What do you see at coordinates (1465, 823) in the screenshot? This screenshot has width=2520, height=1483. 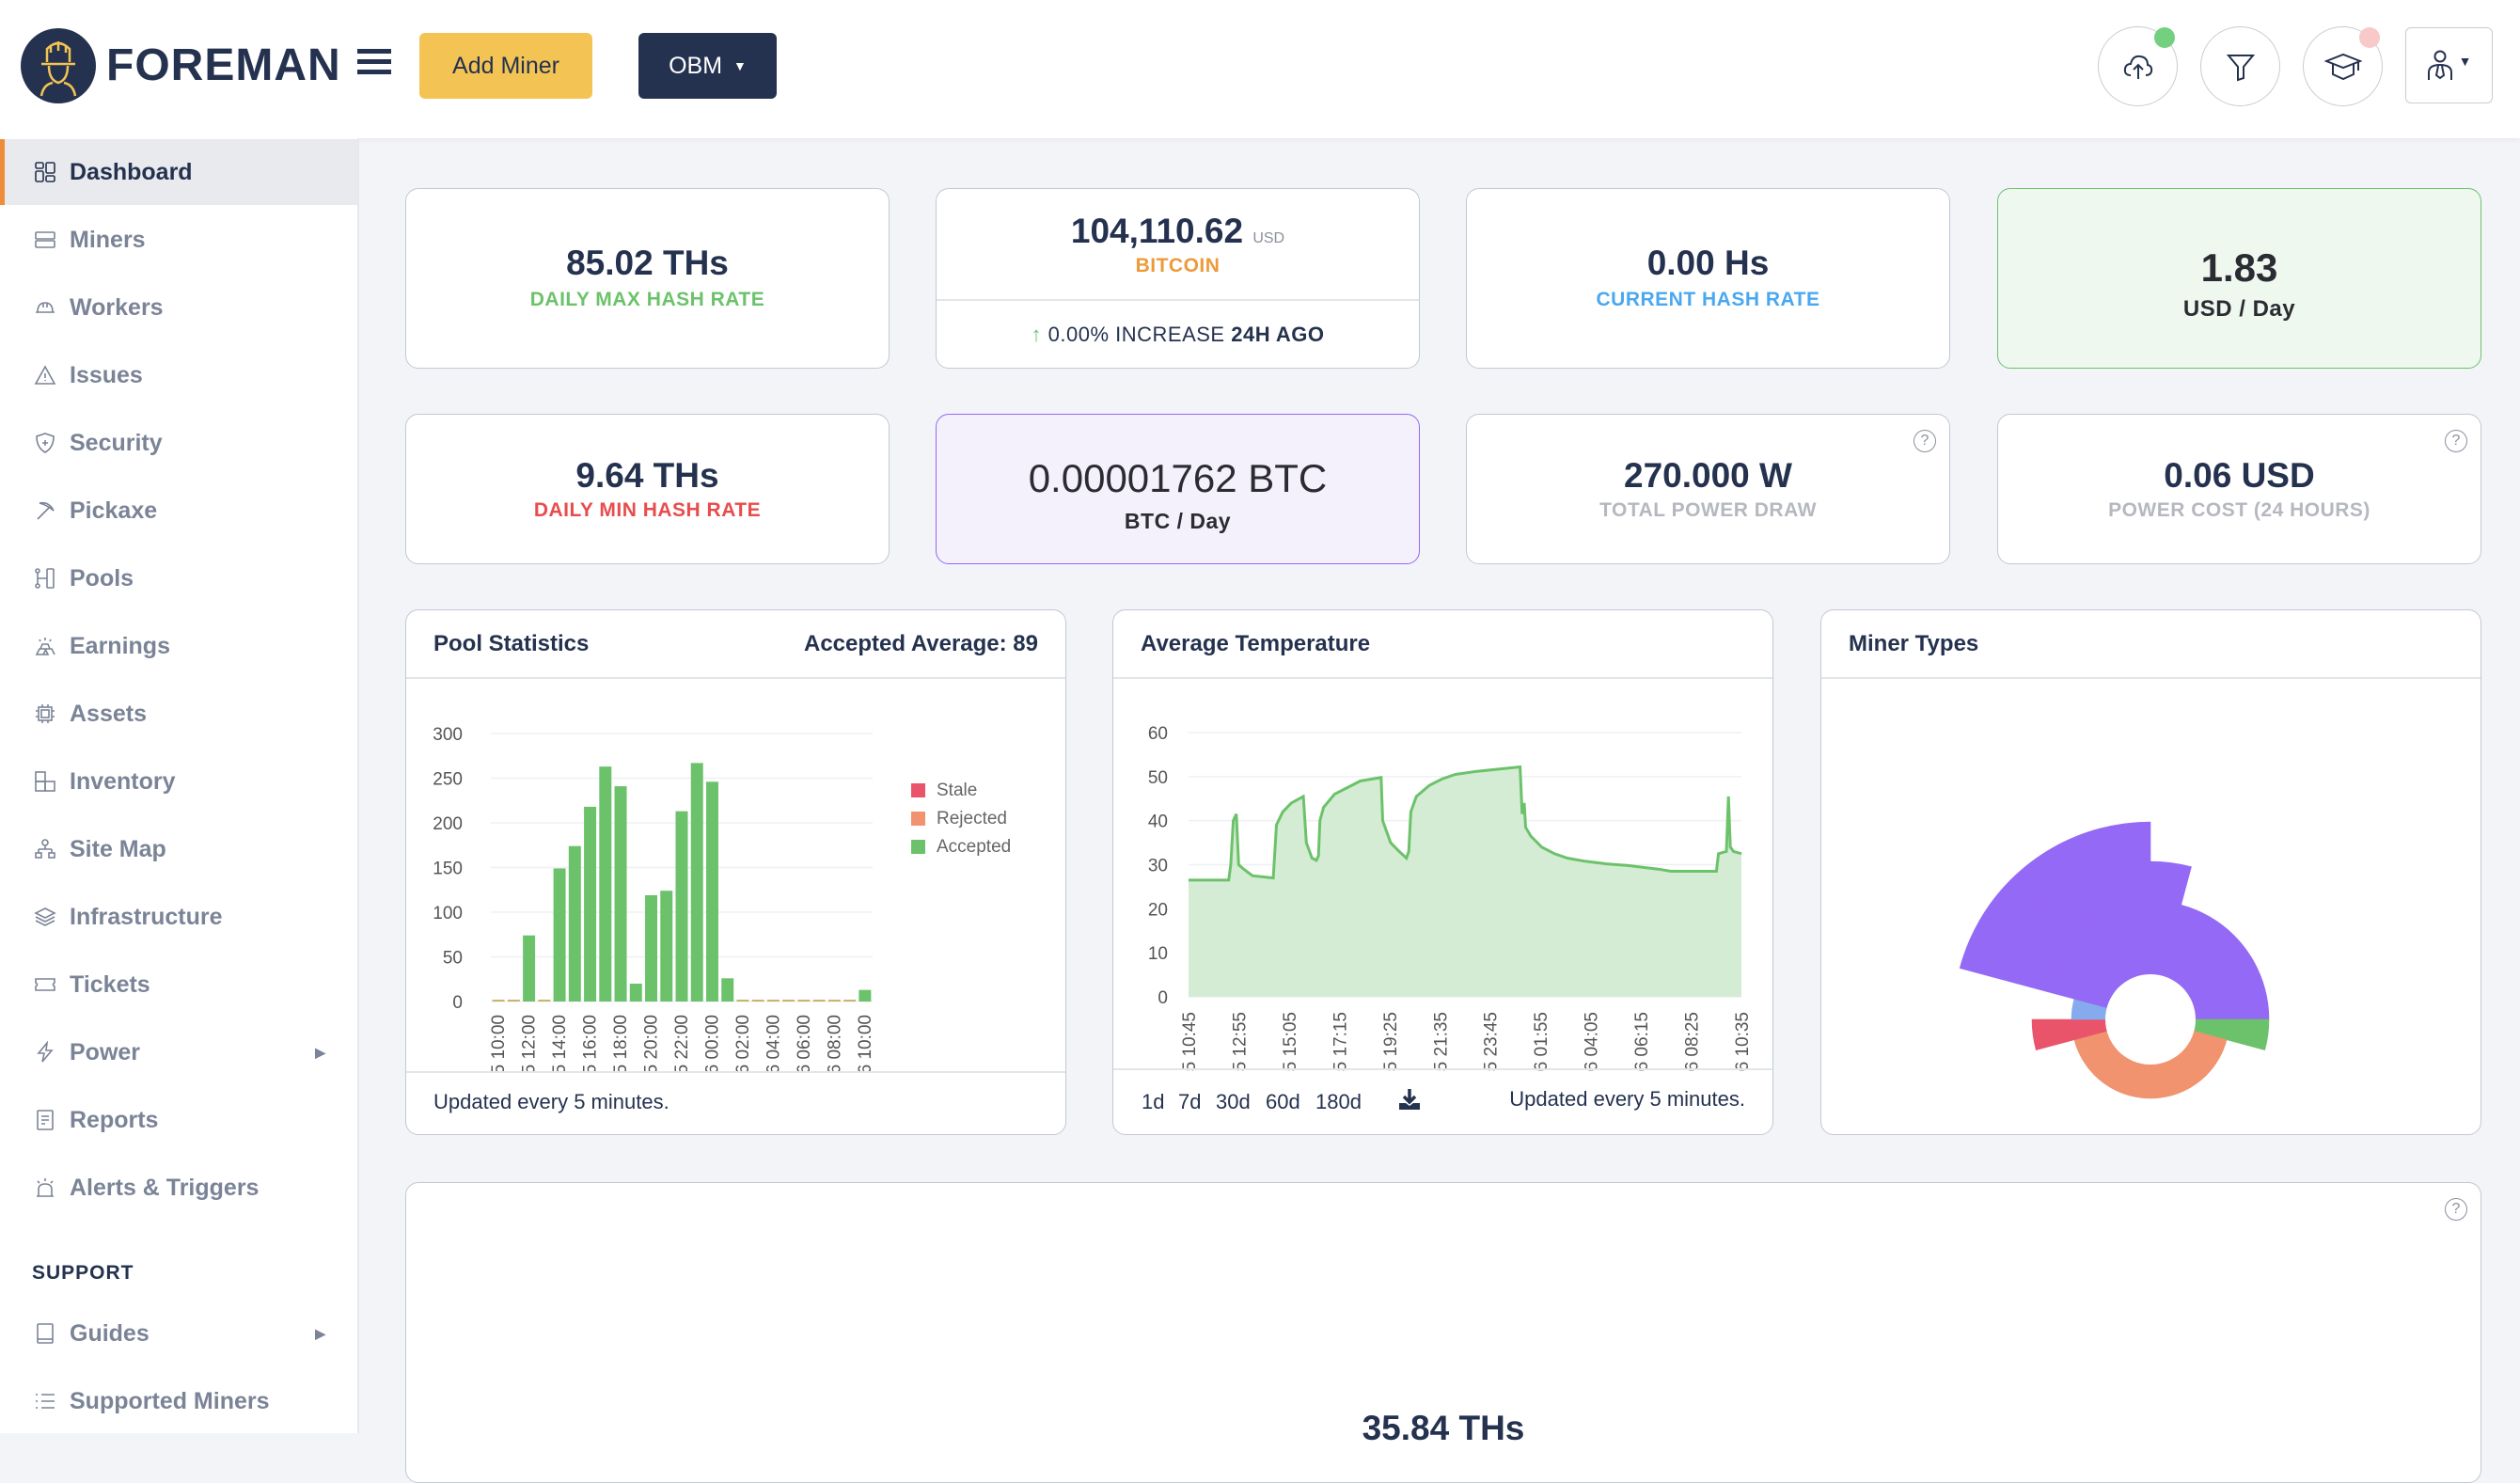 I see `temperature-line` at bounding box center [1465, 823].